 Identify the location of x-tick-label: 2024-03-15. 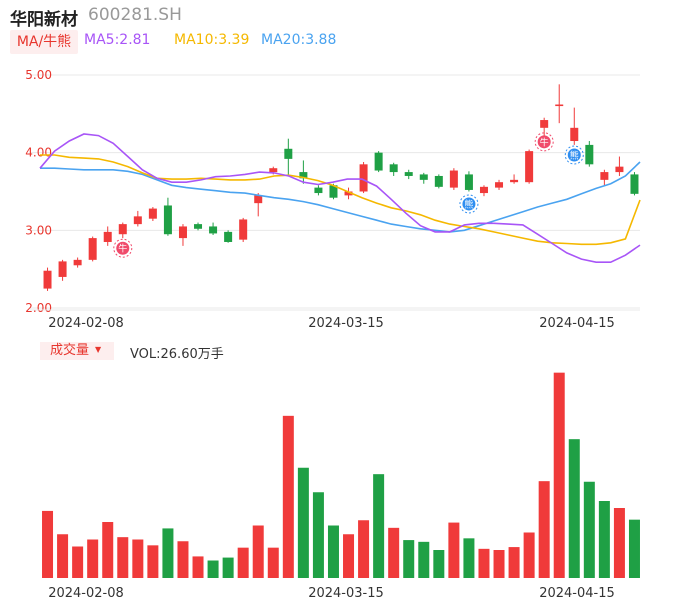
(346, 323).